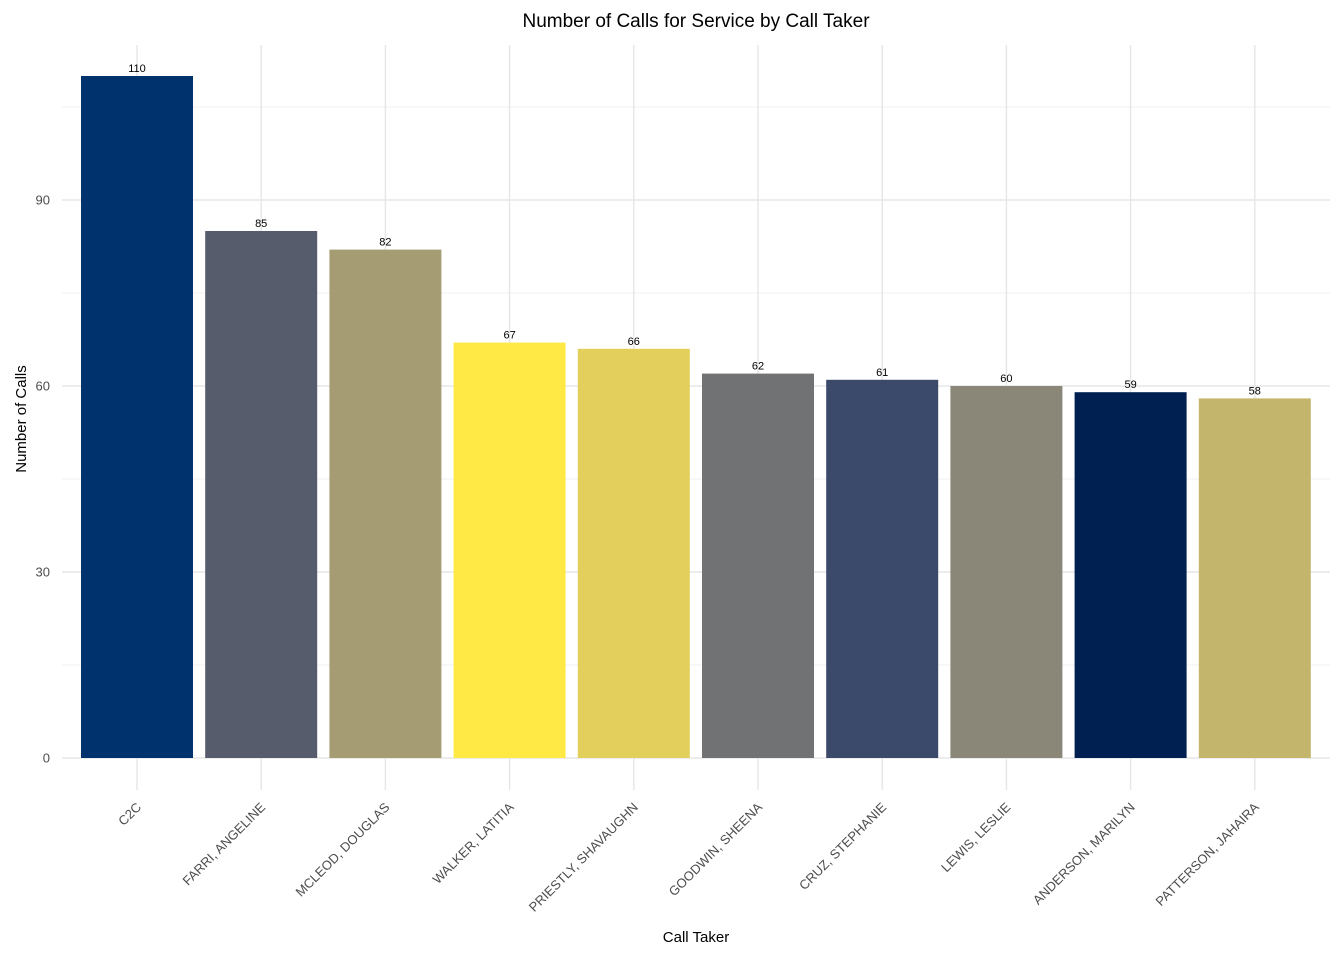  Describe the element at coordinates (261, 224) in the screenshot. I see `bar-value-label: 85` at that location.